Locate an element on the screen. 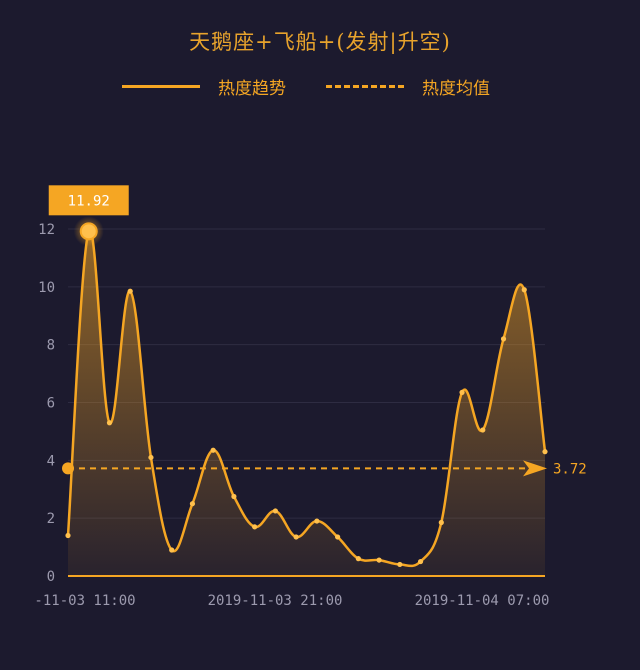  legend-label-trend: 热度趋势 is located at coordinates (252, 89).